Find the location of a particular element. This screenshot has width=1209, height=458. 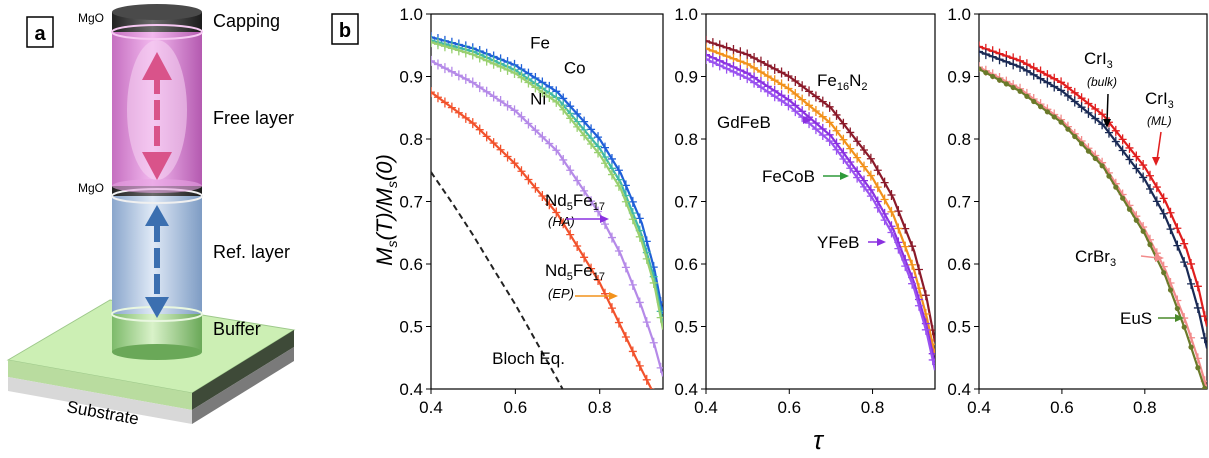

y-axis-label: Ms(T)/Ms(0) is located at coordinates (386, 210).